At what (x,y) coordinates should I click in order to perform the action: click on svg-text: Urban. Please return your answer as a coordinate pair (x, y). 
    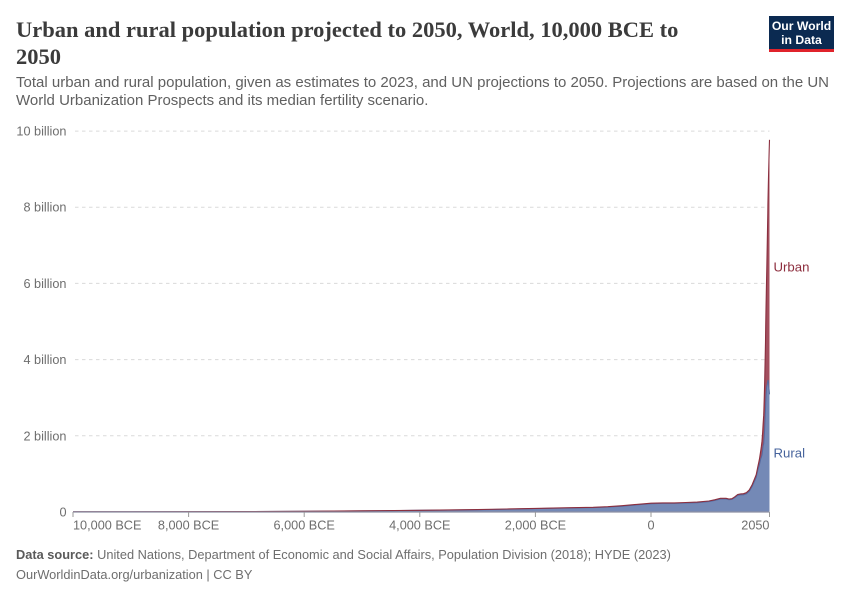
    Looking at the image, I should click on (792, 267).